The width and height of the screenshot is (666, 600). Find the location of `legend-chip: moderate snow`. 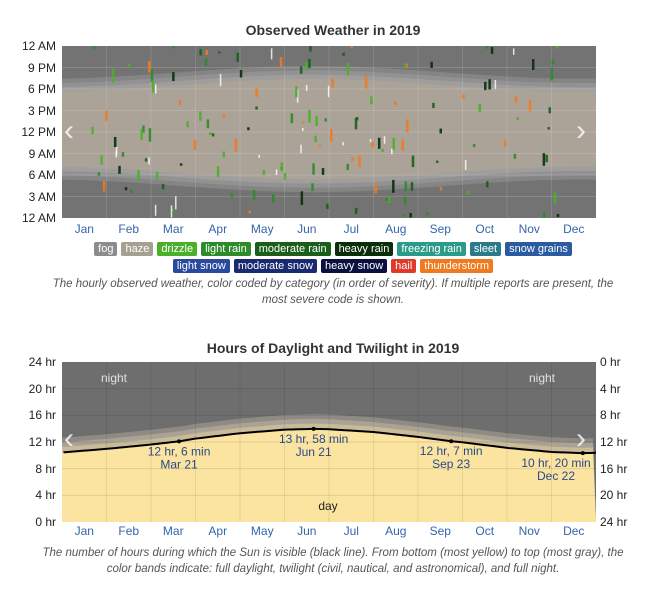

legend-chip: moderate snow is located at coordinates (275, 266).